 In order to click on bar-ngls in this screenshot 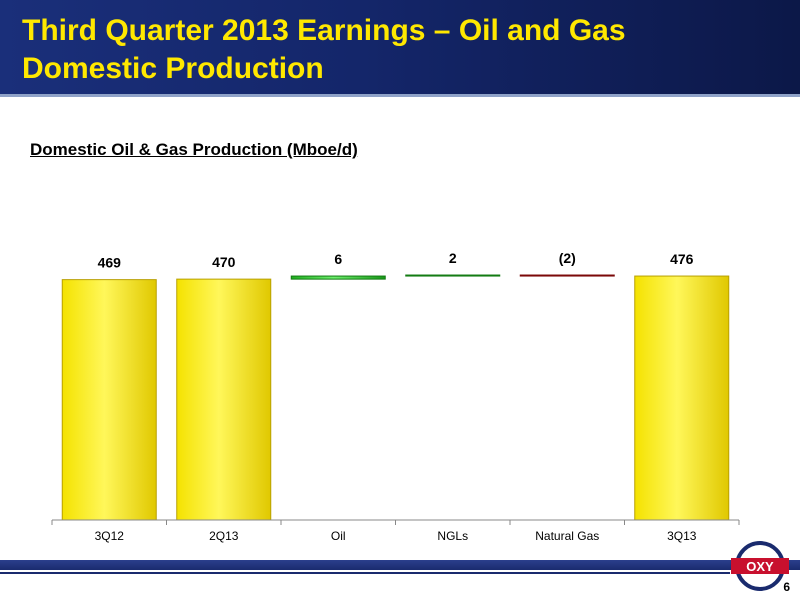, I will do `click(453, 275)`.